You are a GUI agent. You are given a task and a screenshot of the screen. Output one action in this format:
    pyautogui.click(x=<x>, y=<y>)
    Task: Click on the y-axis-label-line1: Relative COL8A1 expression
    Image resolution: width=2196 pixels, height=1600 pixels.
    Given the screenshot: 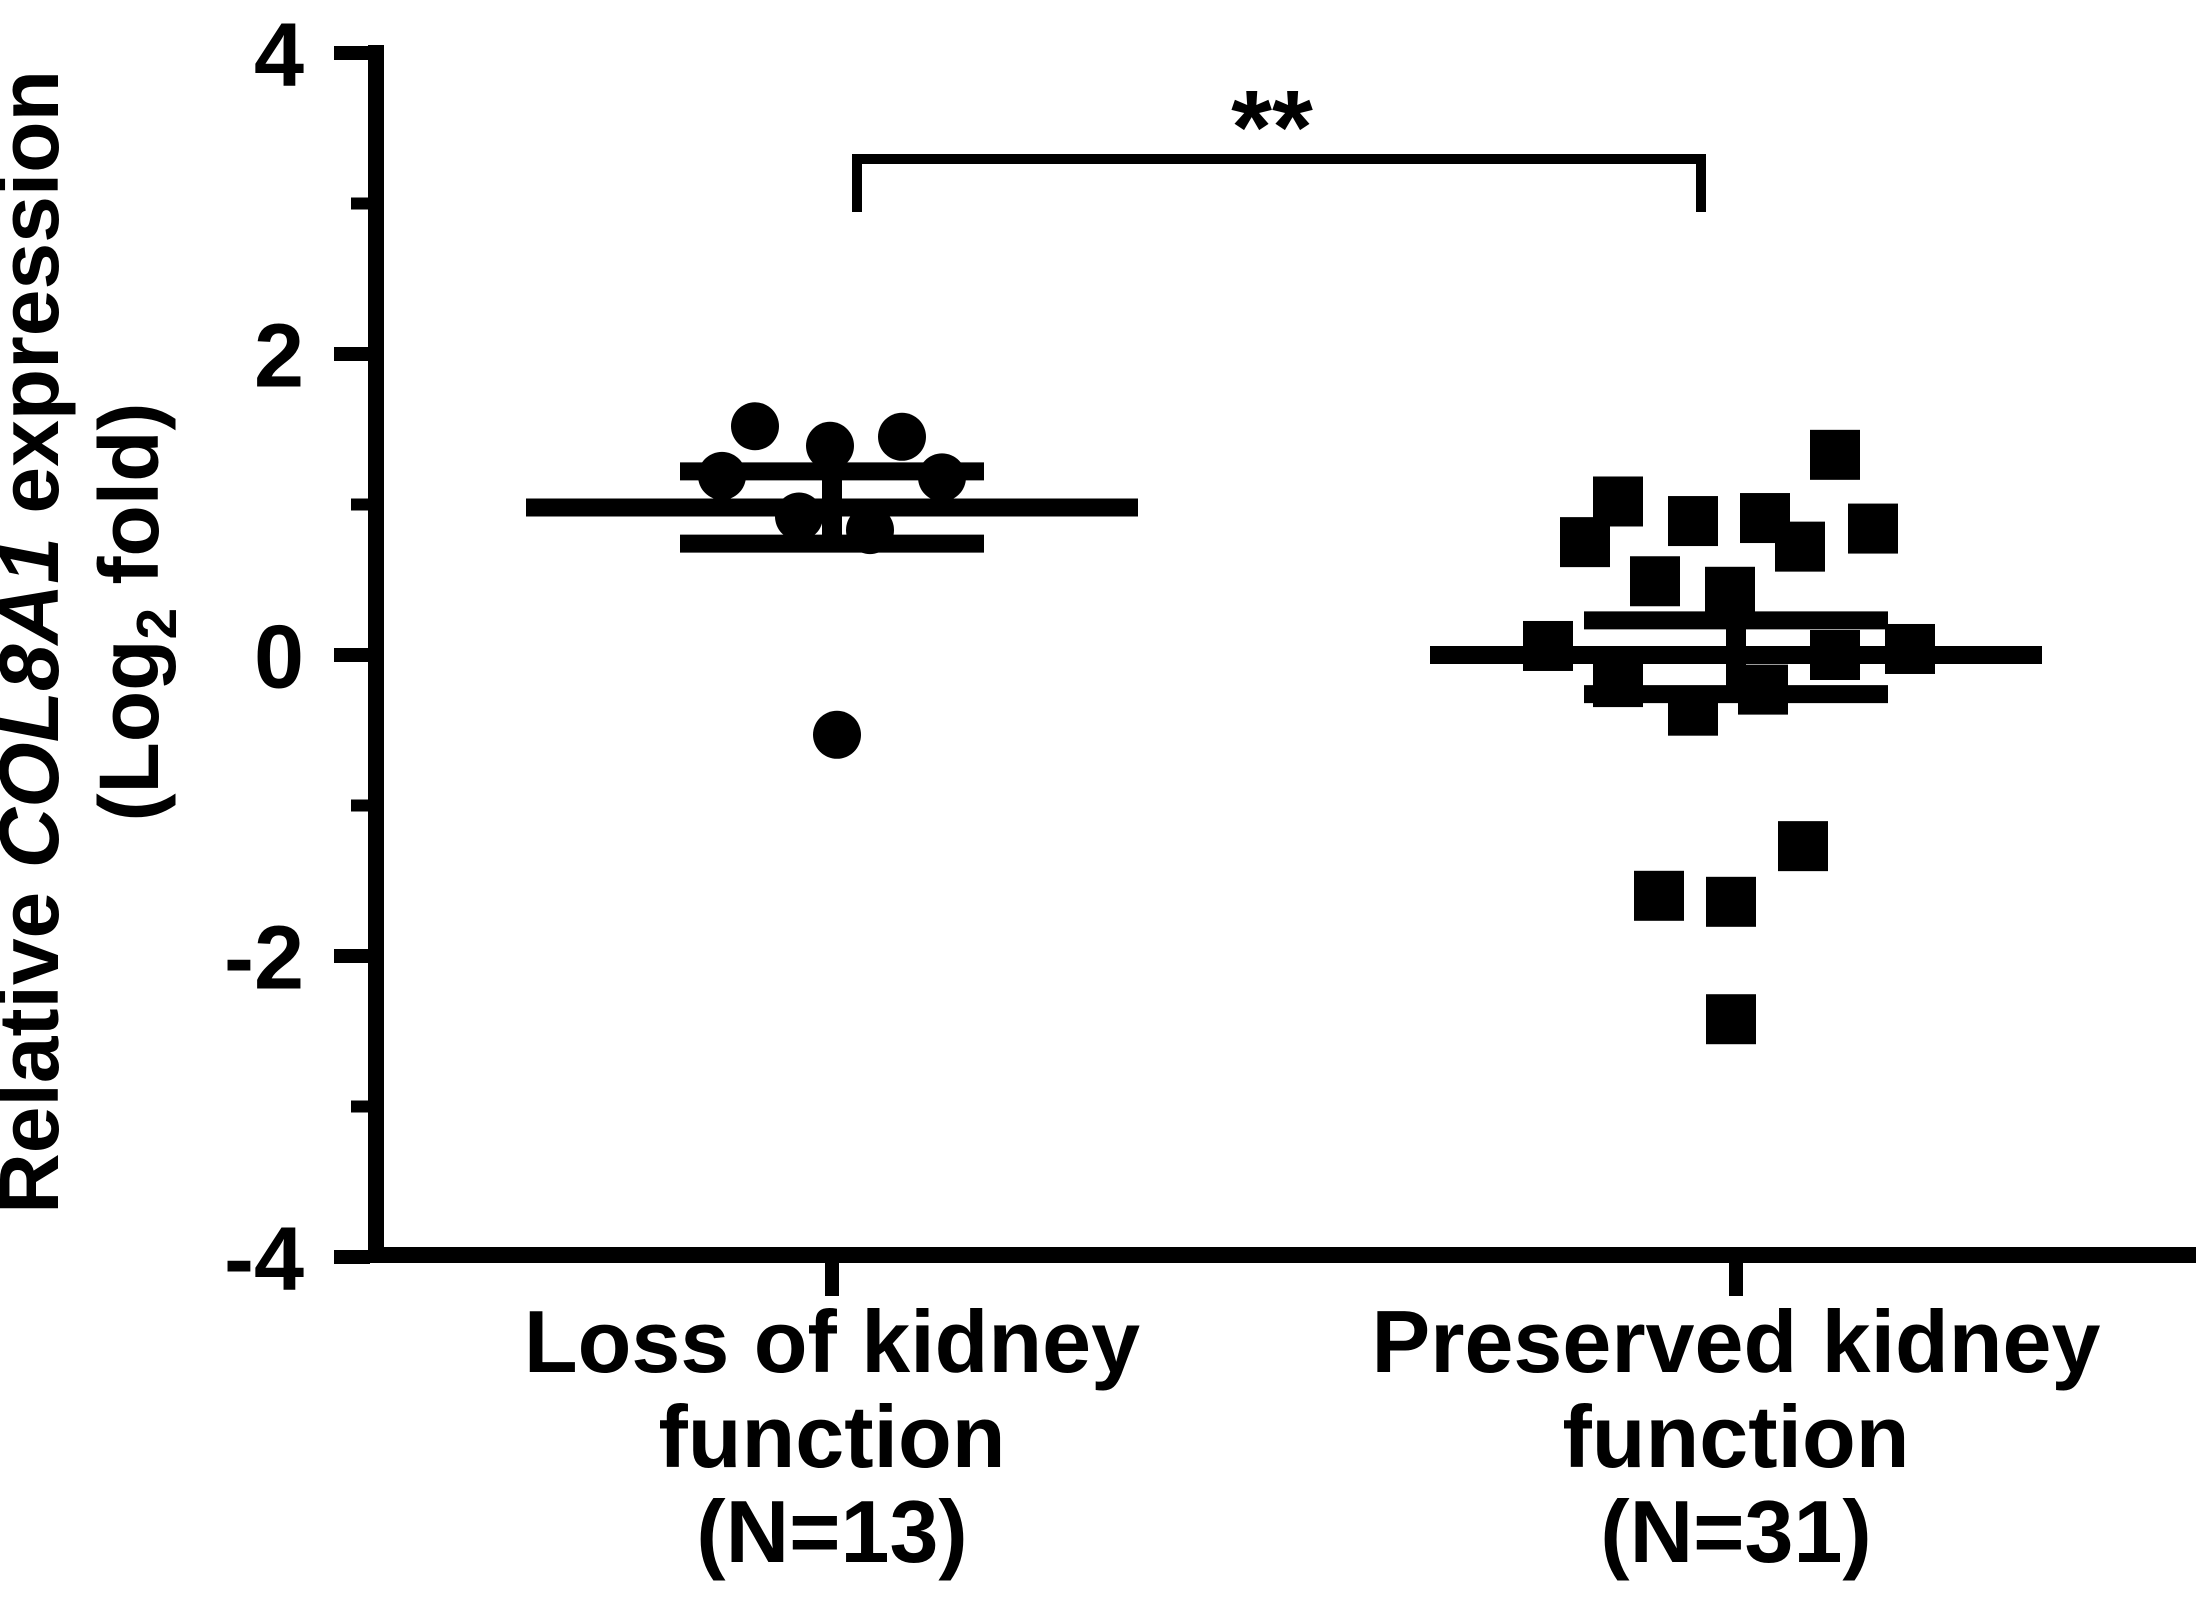 What is the action you would take?
    pyautogui.click(x=38, y=642)
    